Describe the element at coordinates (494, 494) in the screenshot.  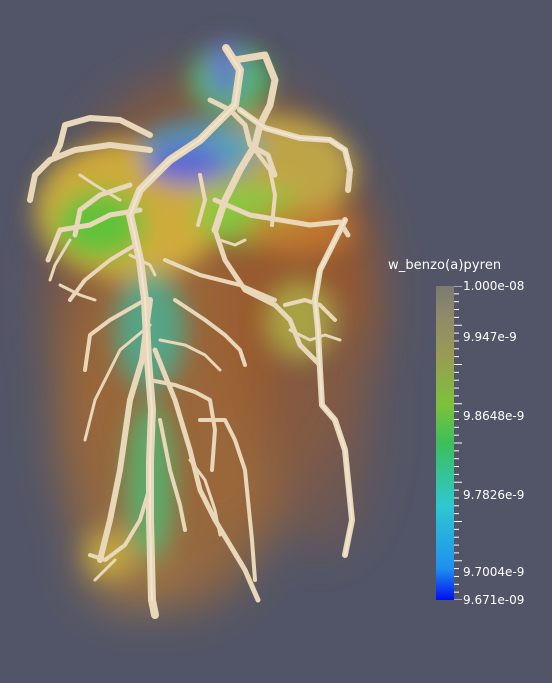
I see `colorbar-label-3: 9.7826e-9` at that location.